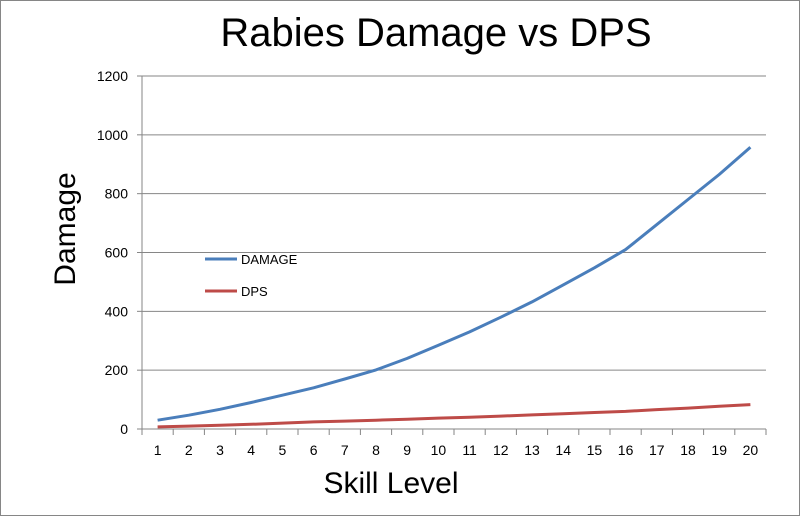 Image resolution: width=800 pixels, height=517 pixels. What do you see at coordinates (439, 450) in the screenshot?
I see `x-tick-label: 10` at bounding box center [439, 450].